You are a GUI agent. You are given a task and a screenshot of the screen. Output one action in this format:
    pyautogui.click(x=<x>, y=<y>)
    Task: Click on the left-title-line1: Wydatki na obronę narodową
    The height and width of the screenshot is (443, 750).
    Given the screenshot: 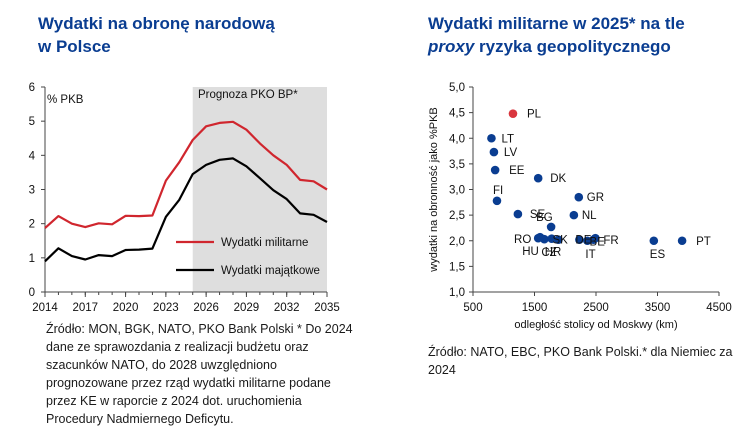 What is the action you would take?
    pyautogui.click(x=156, y=23)
    